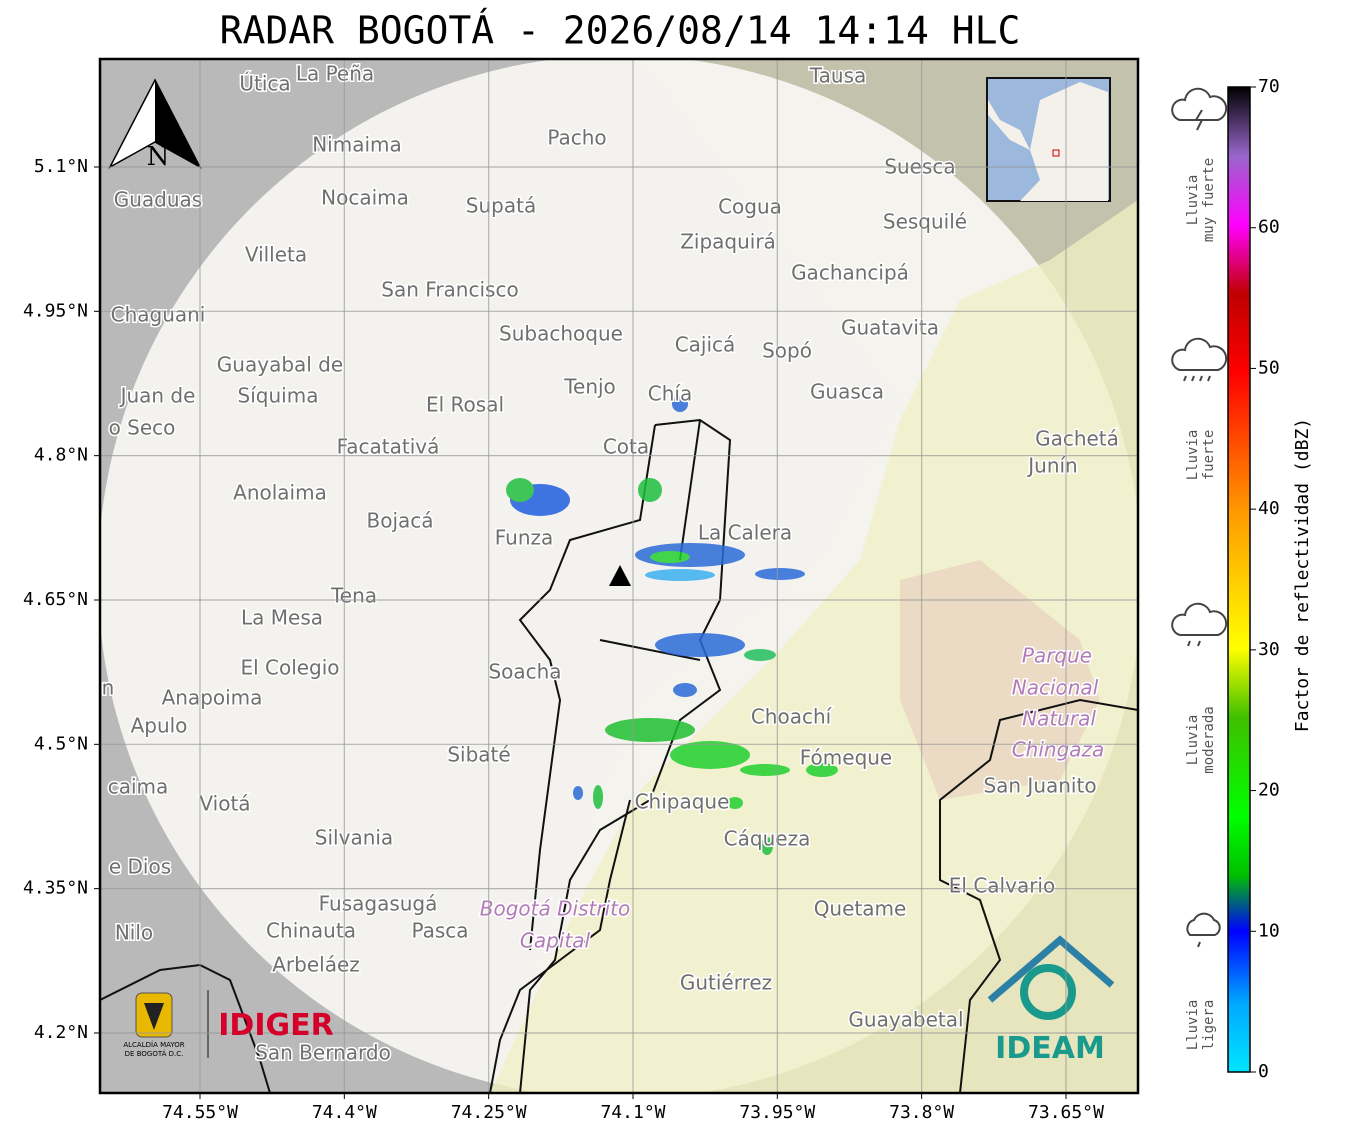 The width and height of the screenshot is (1349, 1139). I want to click on place-name: Chipaque, so click(682, 802).